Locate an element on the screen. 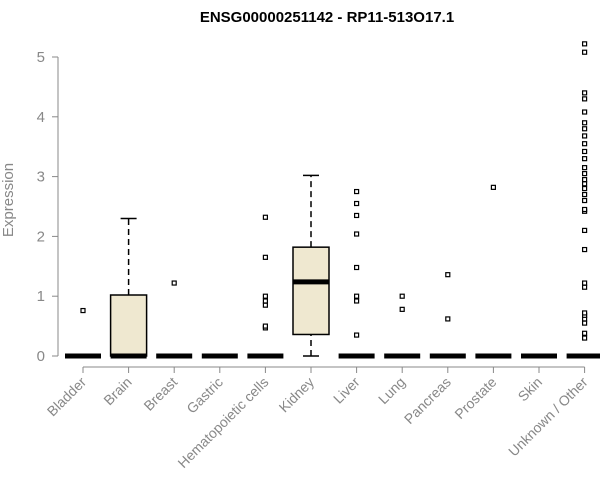 The width and height of the screenshot is (600, 500). x-tick-label: Bladder is located at coordinates (67, 397).